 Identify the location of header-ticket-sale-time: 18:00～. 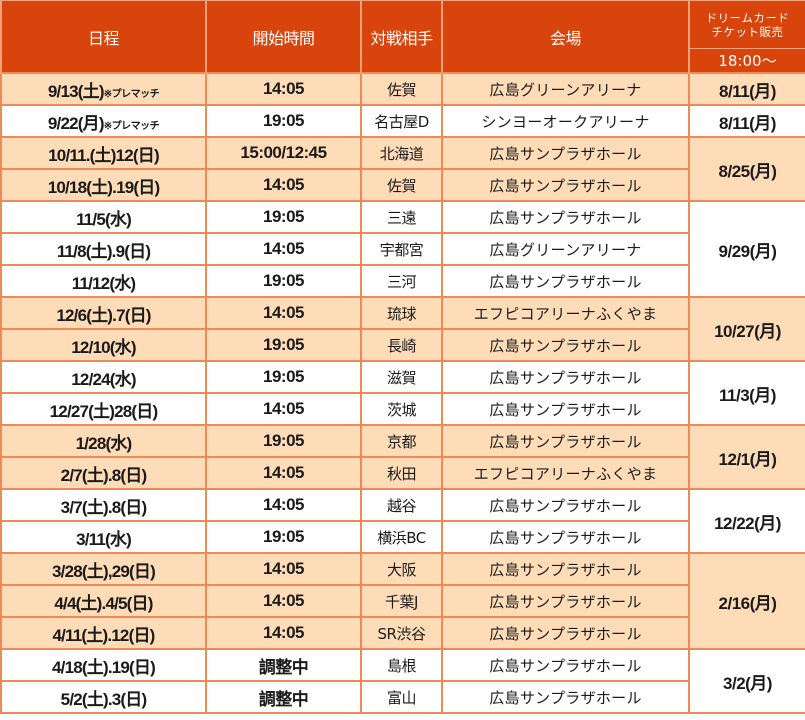
(746, 61).